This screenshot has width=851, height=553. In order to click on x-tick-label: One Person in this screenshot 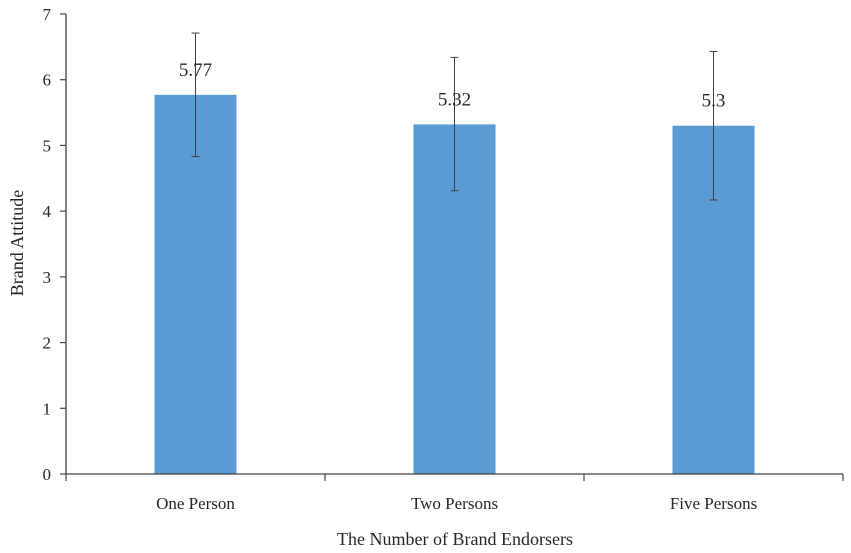, I will do `click(195, 503)`.